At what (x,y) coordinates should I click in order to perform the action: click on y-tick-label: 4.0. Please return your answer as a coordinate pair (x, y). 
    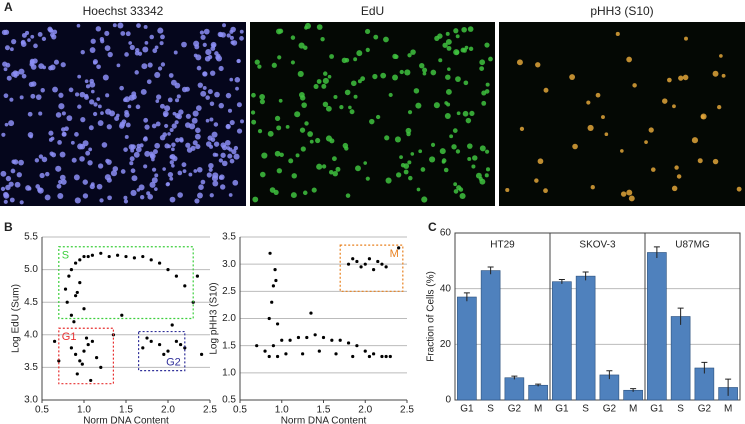
    Looking at the image, I should click on (31, 334).